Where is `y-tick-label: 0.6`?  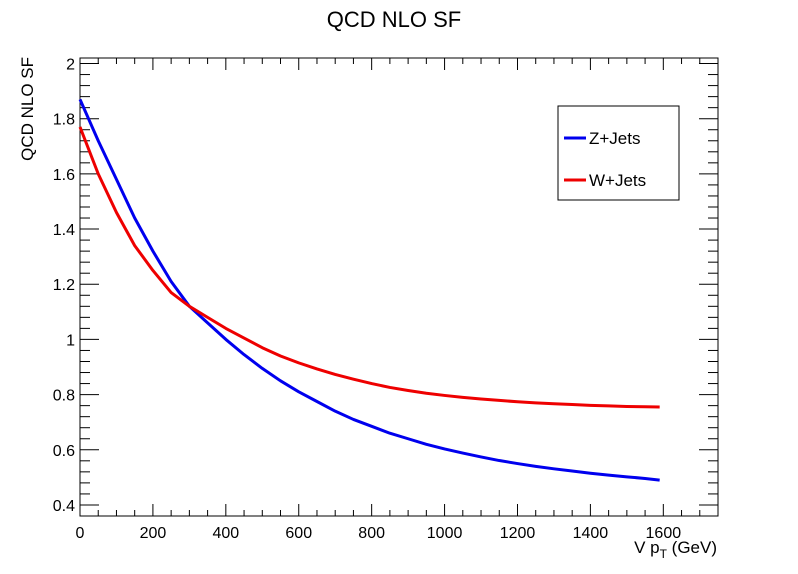 y-tick-label: 0.6 is located at coordinates (64, 451).